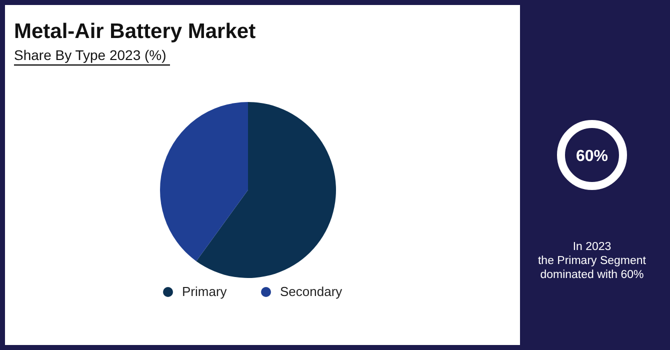 Image resolution: width=670 pixels, height=350 pixels. I want to click on chart-subtitle: Share By Type 2023 (%), so click(90, 55).